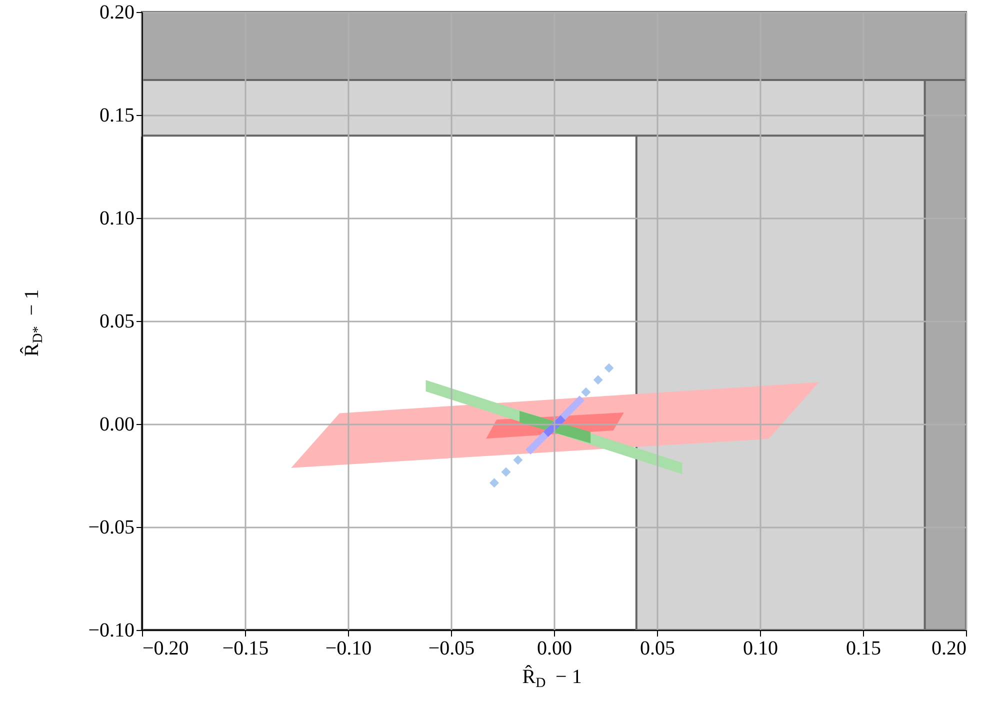 The image size is (994, 715). Describe the element at coordinates (348, 649) in the screenshot. I see `x-tick-label: −0.10` at that location.